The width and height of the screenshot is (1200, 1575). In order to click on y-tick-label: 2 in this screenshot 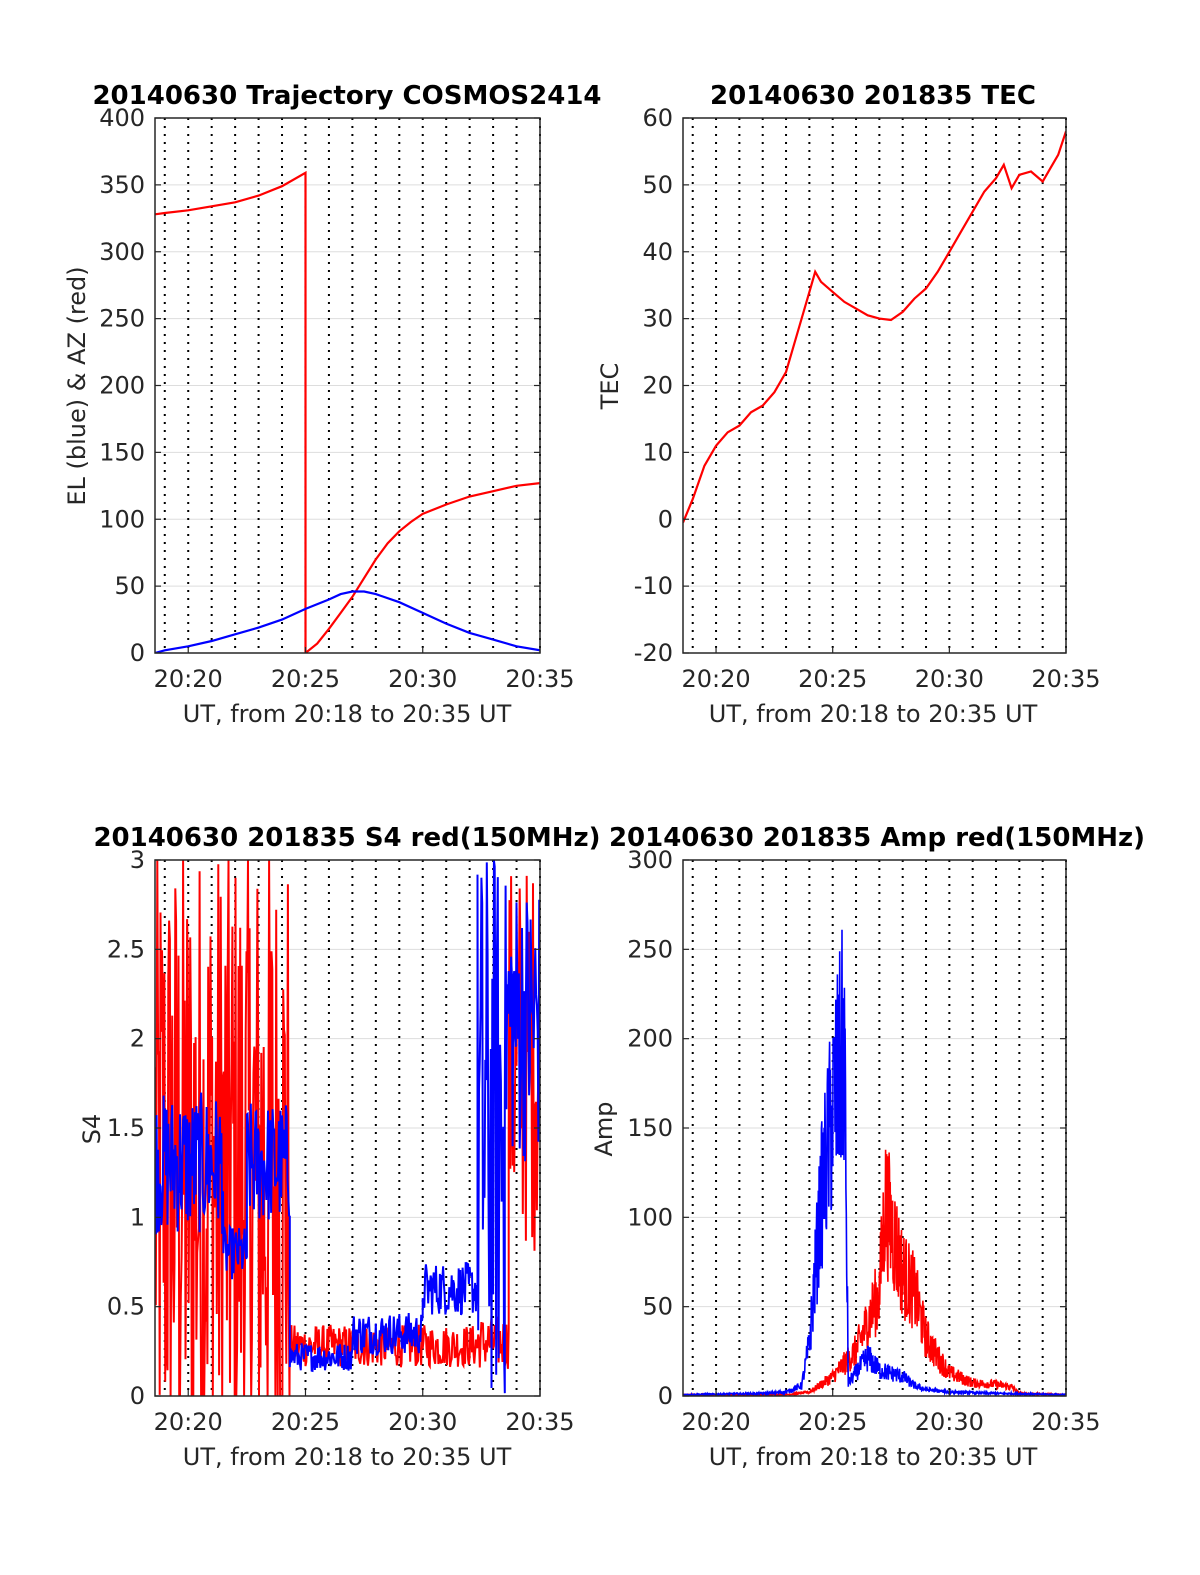, I will do `click(137, 1039)`.